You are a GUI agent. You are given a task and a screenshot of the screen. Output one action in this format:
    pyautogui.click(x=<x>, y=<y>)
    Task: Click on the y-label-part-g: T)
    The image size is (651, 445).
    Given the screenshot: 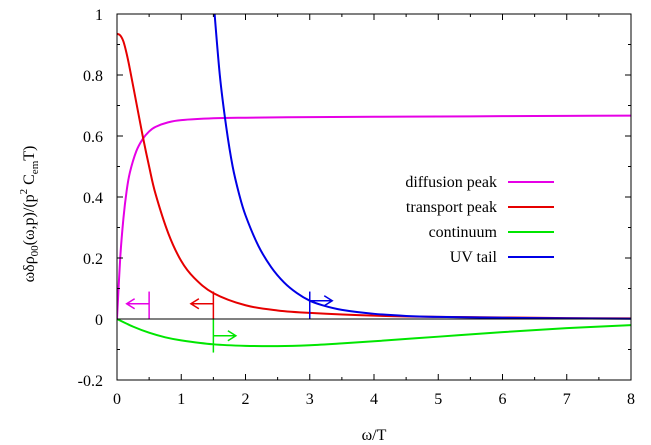 What is the action you would take?
    pyautogui.click(x=29, y=153)
    